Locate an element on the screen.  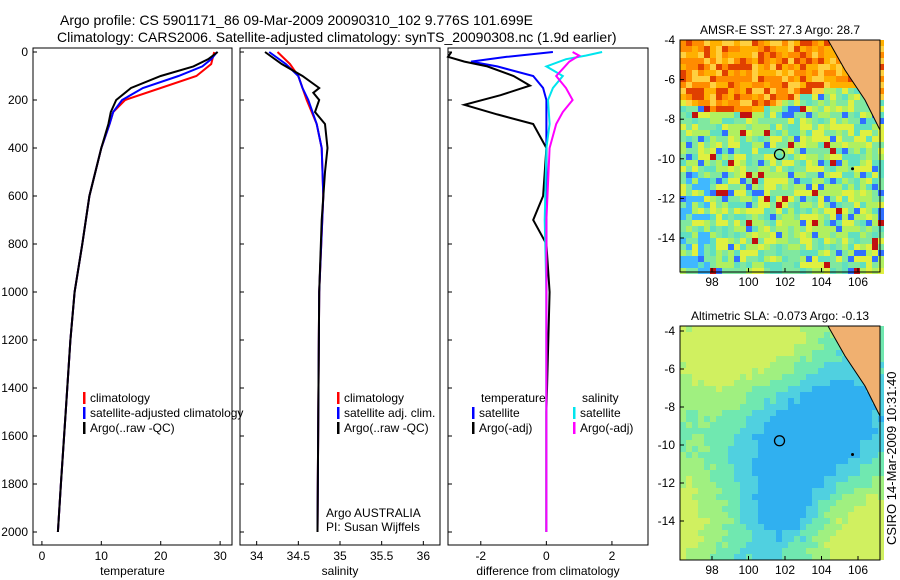
series-line-satellite-adj-clim- is located at coordinates (296, 292).